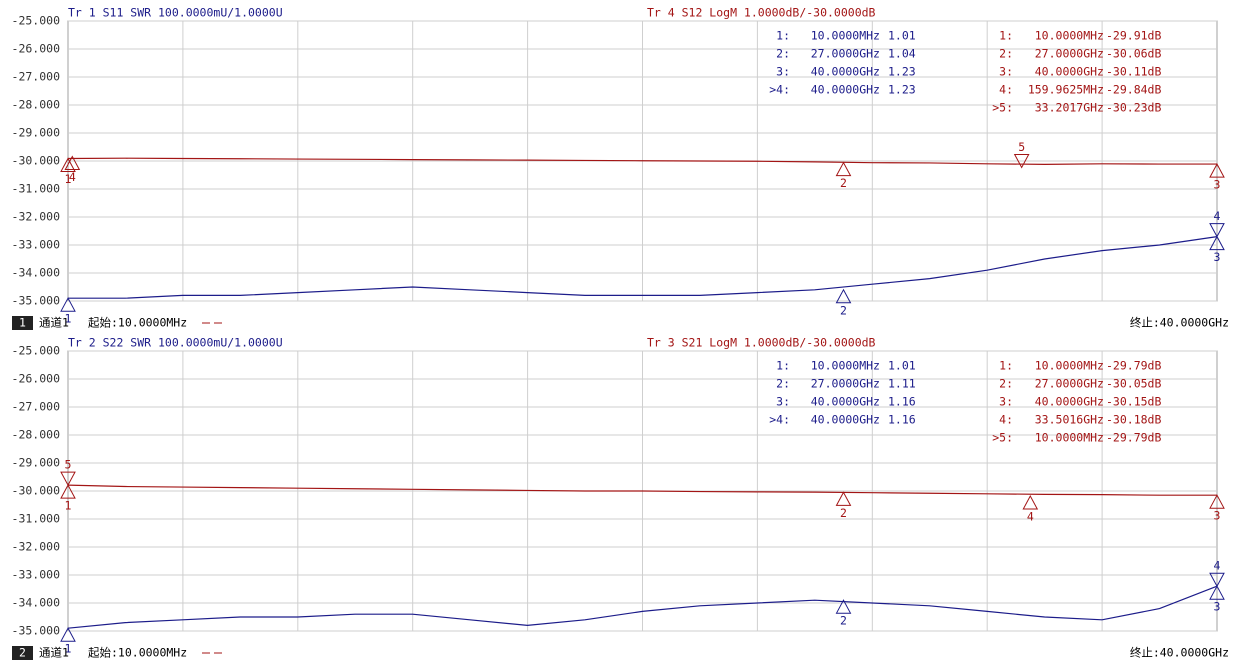 This screenshot has width=1237, height=666. I want to click on channel-badge: 2, so click(22, 653).